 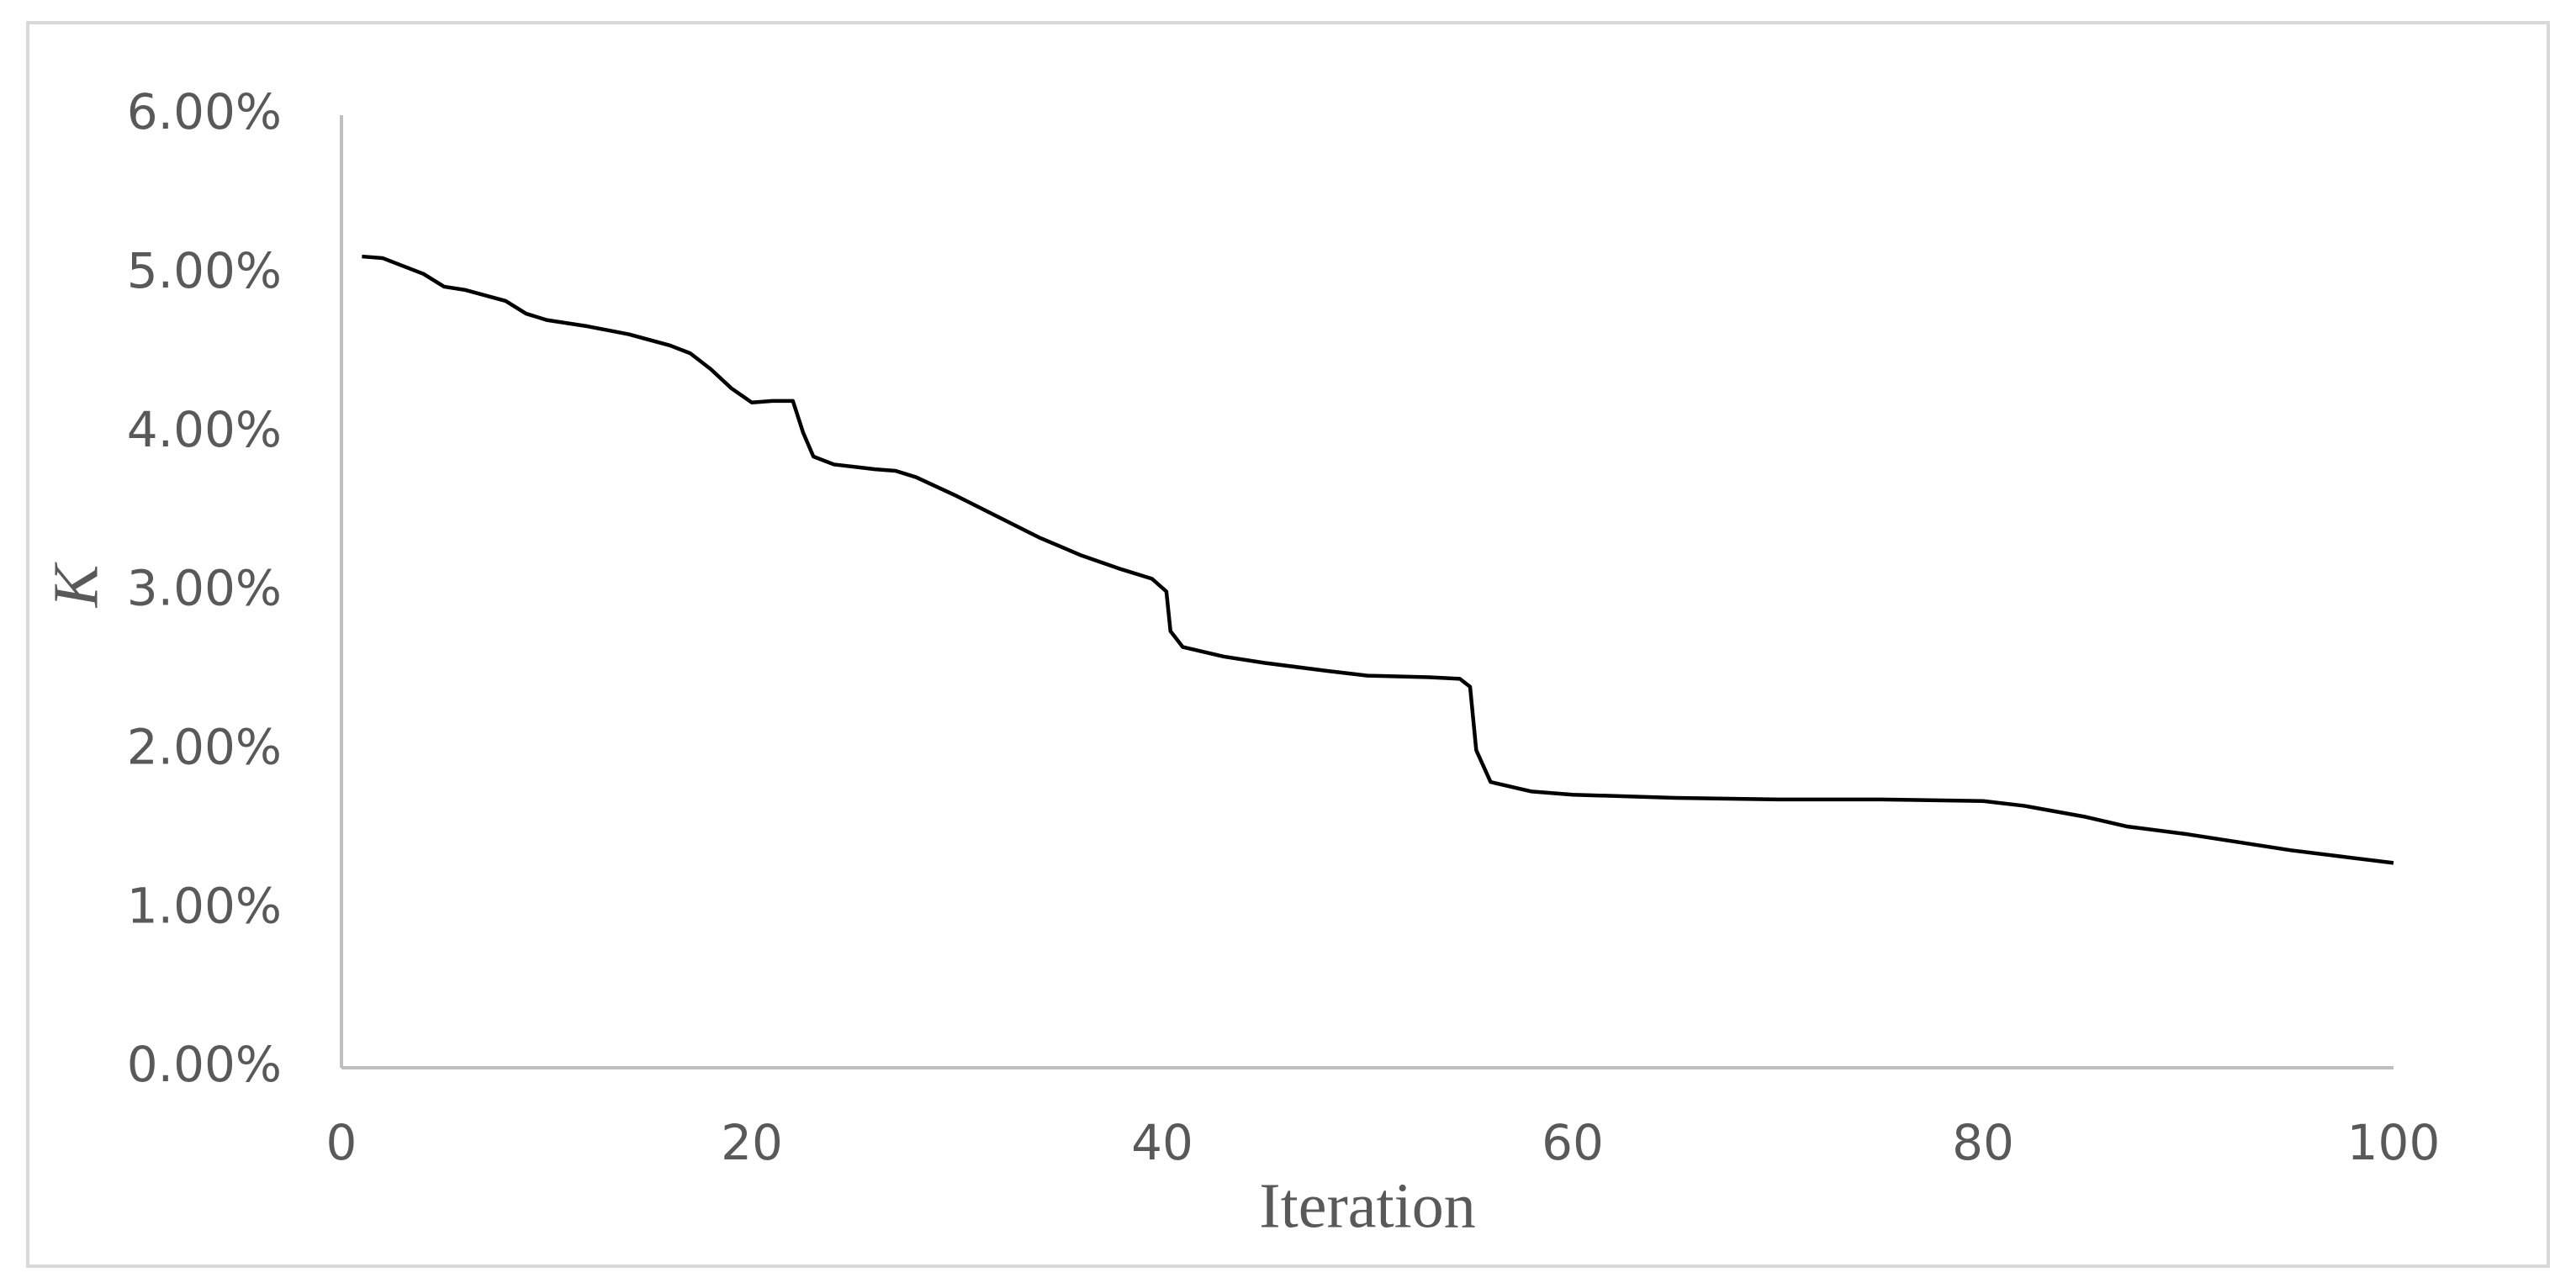 What do you see at coordinates (204, 1064) in the screenshot?
I see `y-tick-label: 0.00%` at bounding box center [204, 1064].